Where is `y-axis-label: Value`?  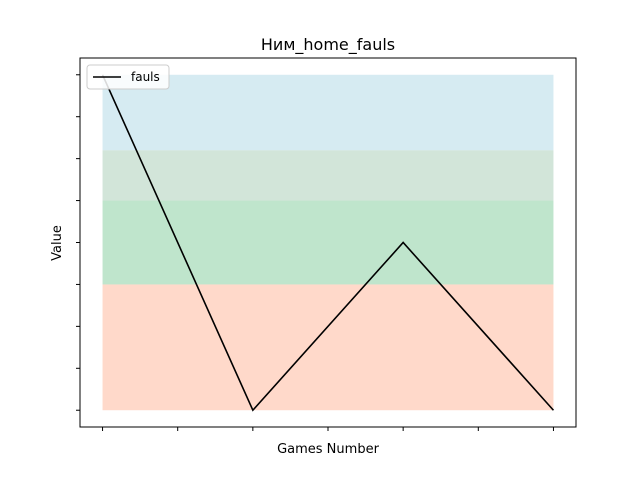
y-axis-label: Value is located at coordinates (57, 243).